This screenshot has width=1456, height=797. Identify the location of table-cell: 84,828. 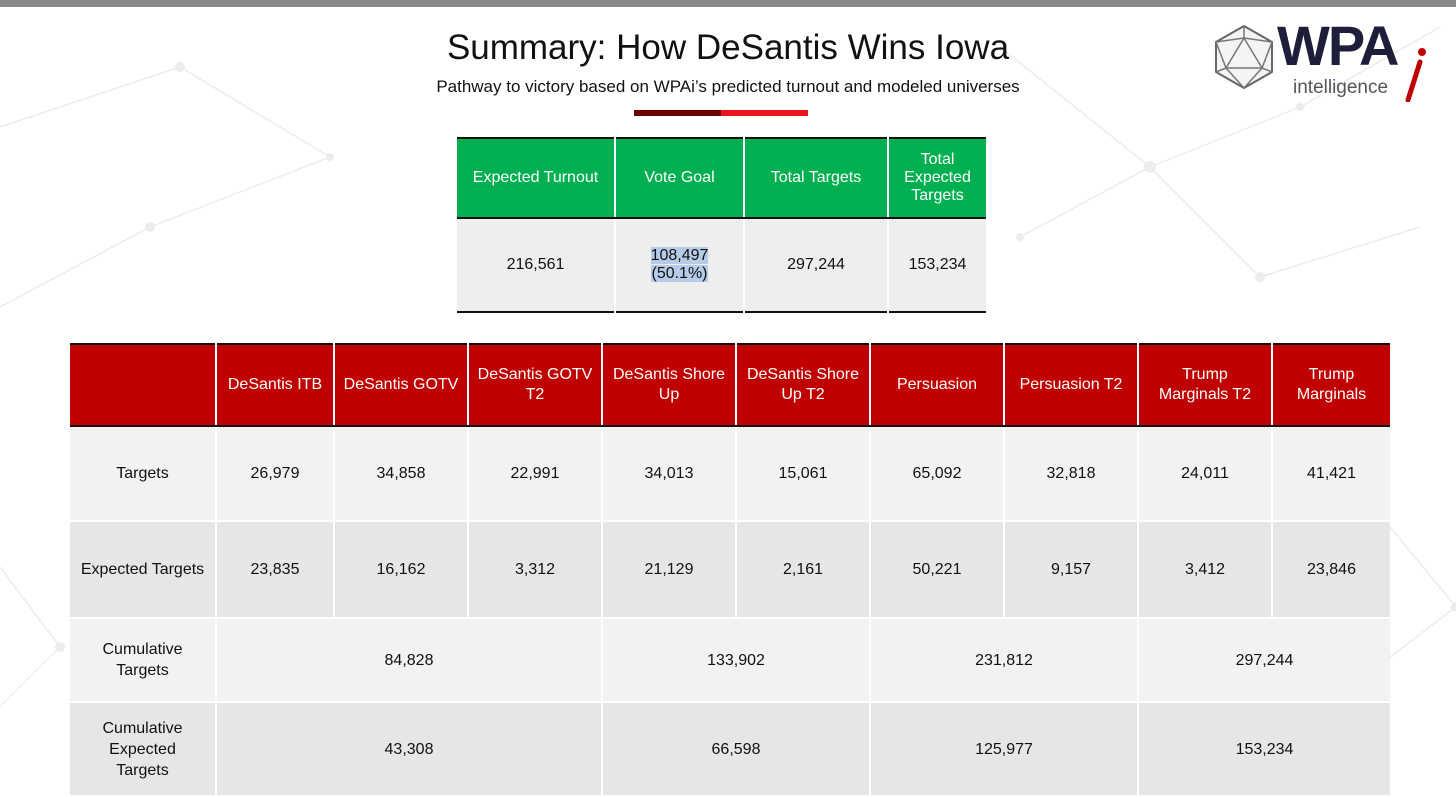
(408, 660).